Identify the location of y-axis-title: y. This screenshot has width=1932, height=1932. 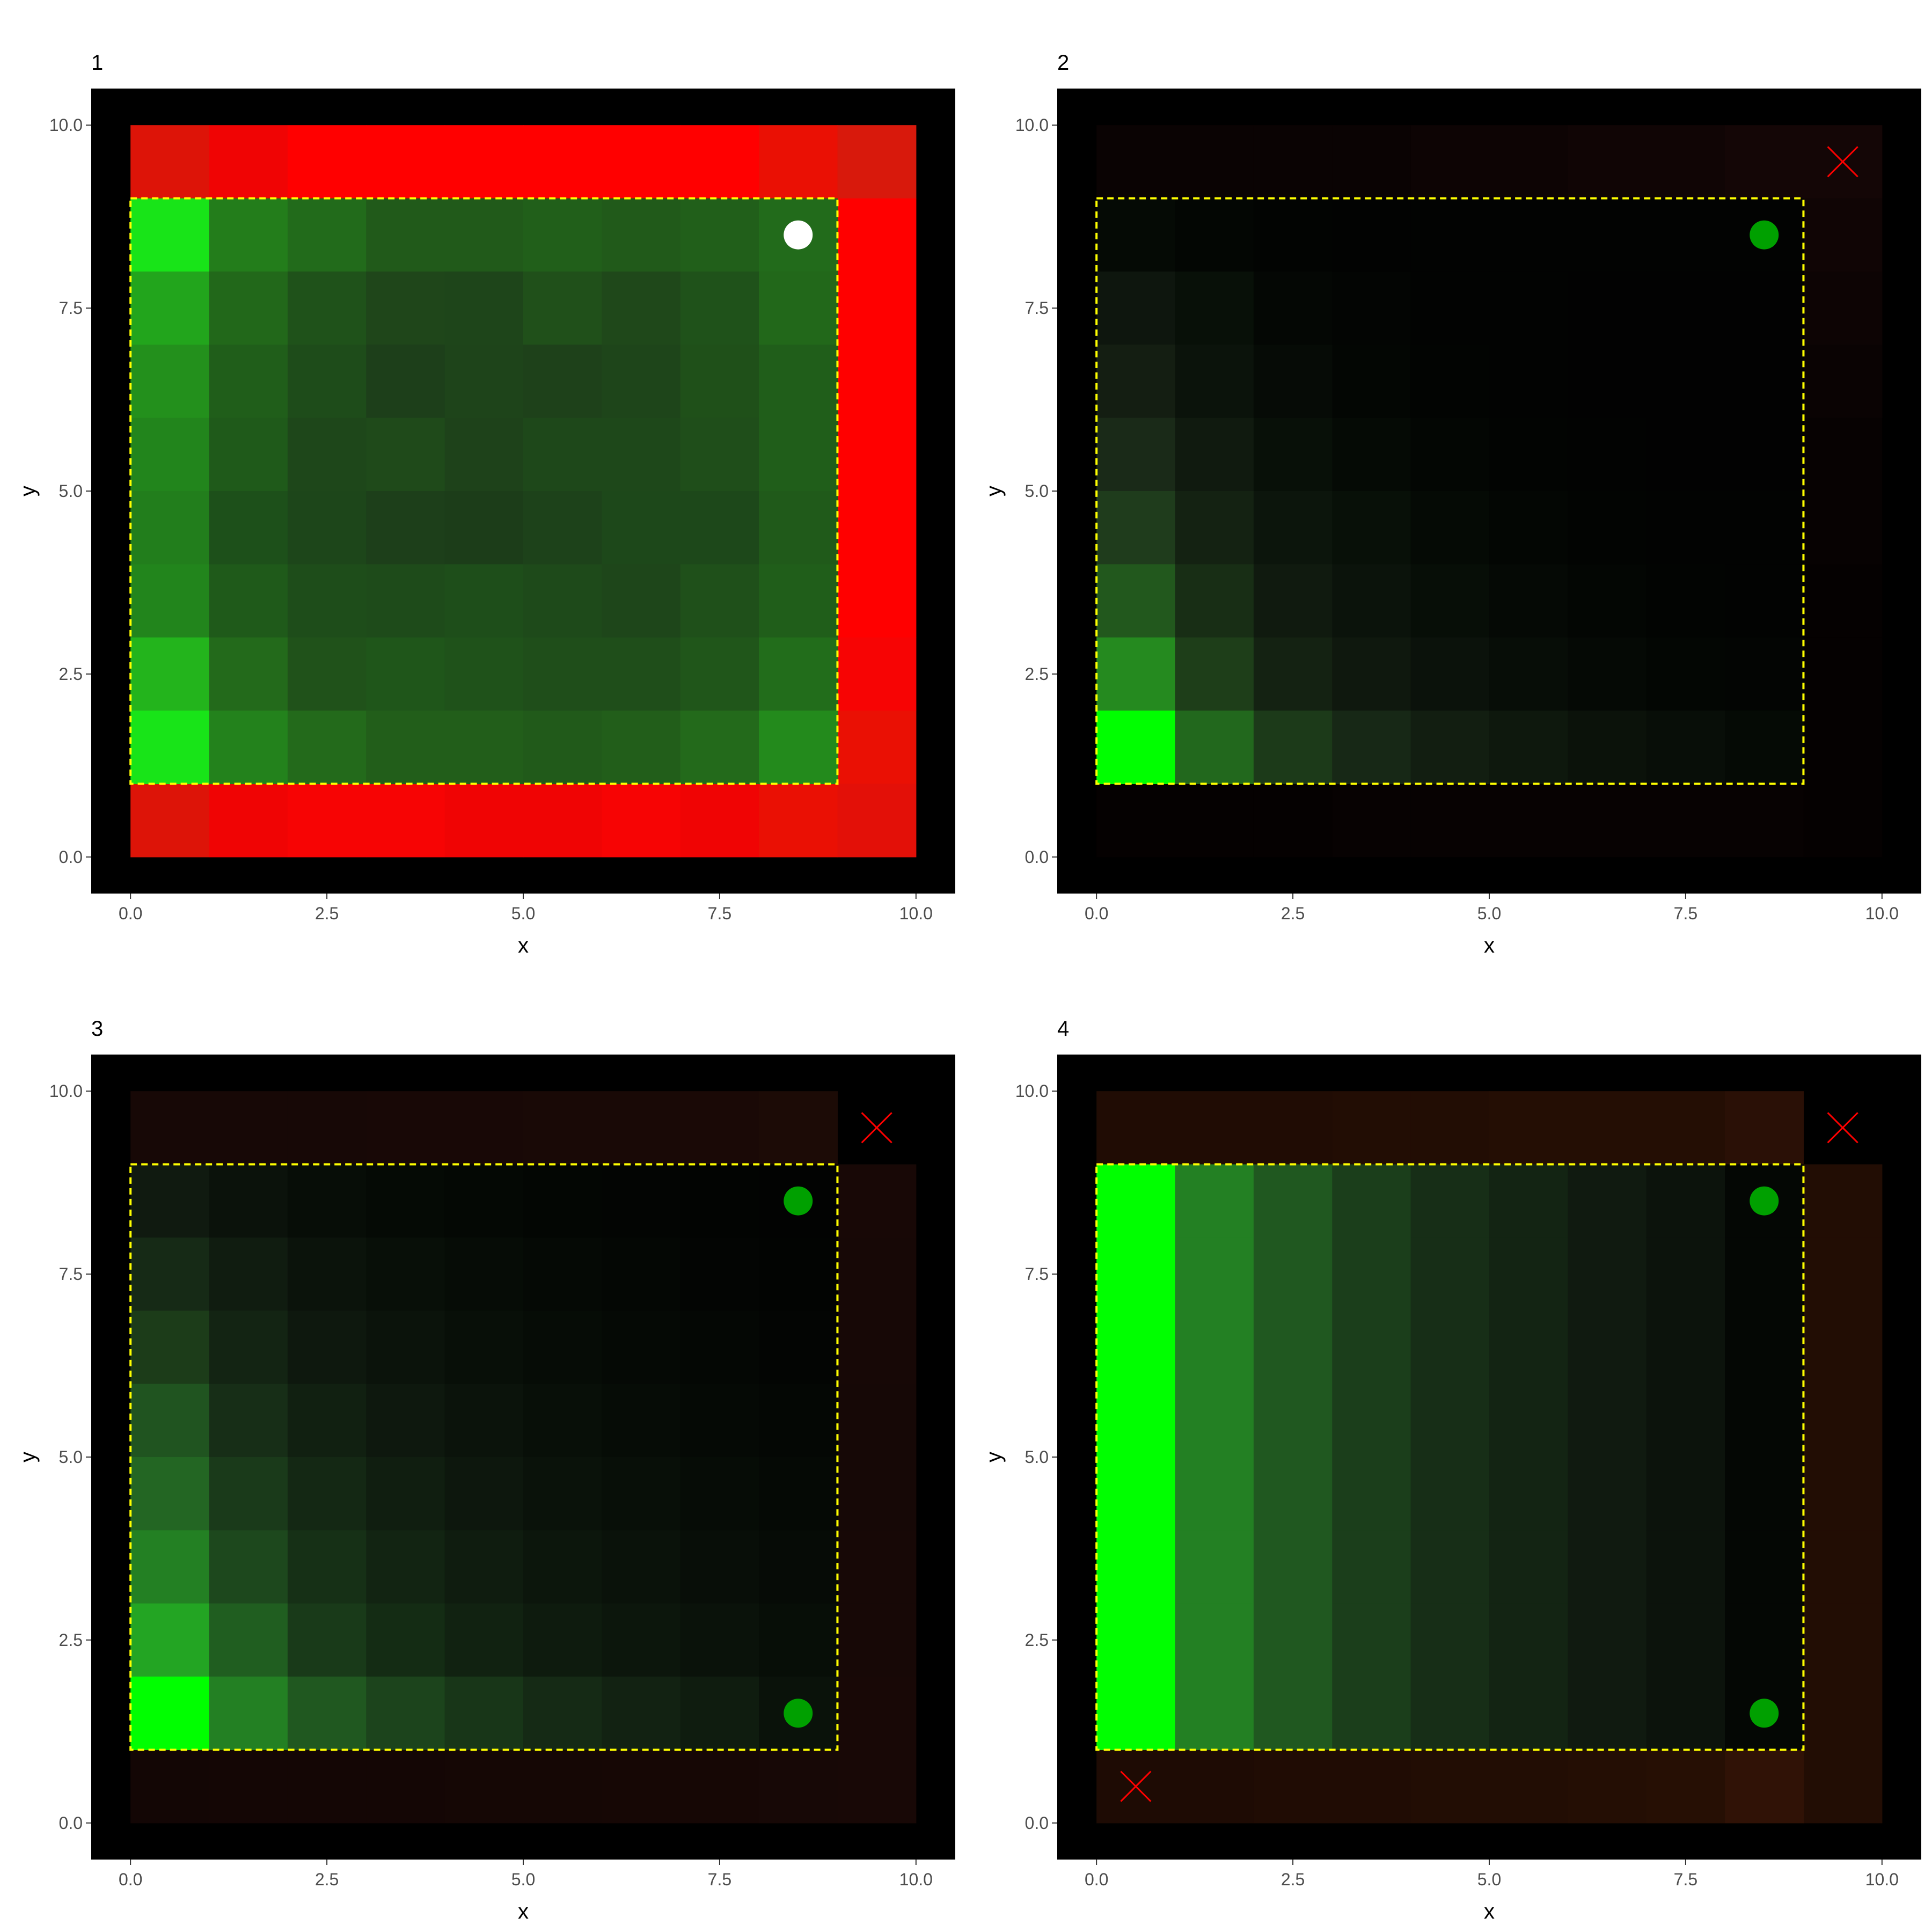
(28, 491).